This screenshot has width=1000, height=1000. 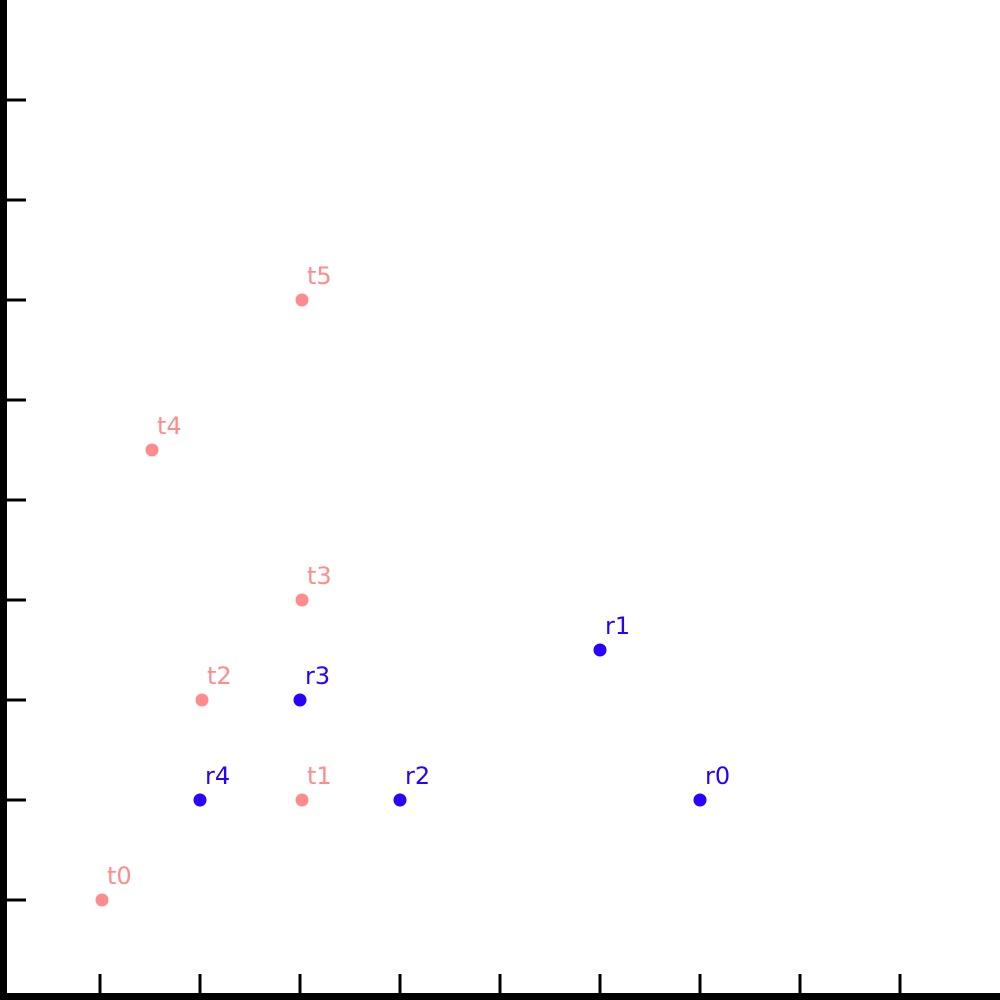 I want to click on point-r0, so click(x=700, y=800).